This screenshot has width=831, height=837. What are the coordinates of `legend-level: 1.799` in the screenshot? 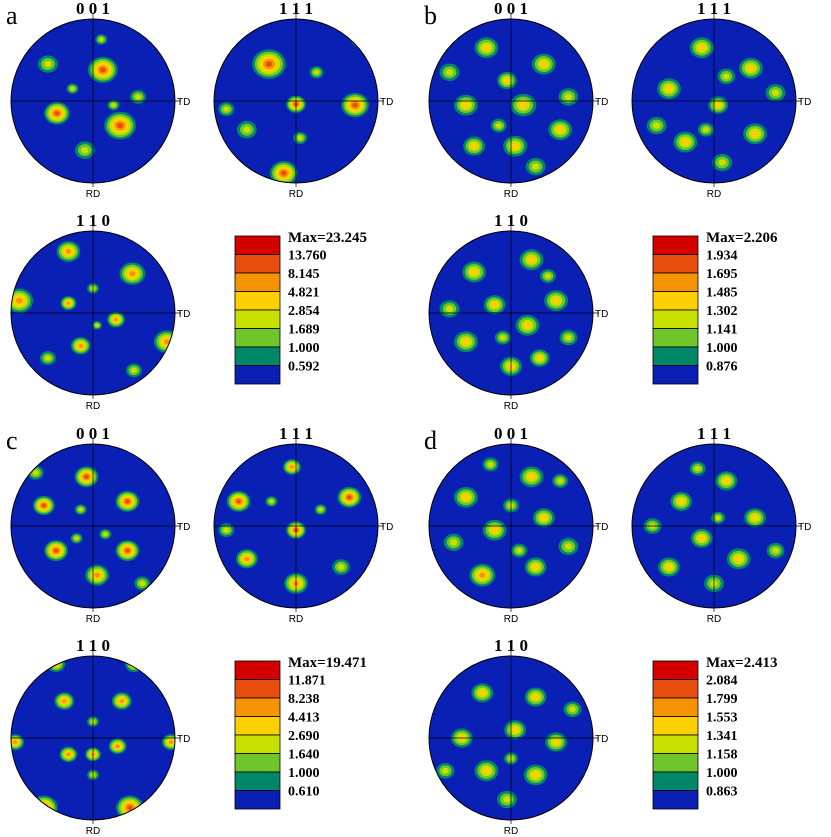 It's located at (722, 699).